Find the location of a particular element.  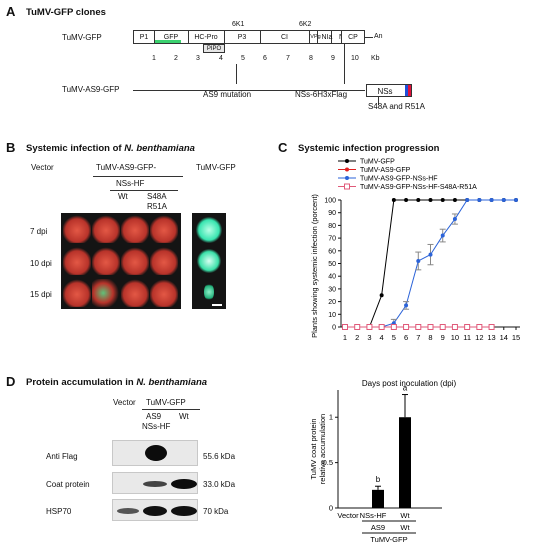

legend-entry: TuMV-AS9-GFP-NSs-HF is located at coordinates (399, 179).